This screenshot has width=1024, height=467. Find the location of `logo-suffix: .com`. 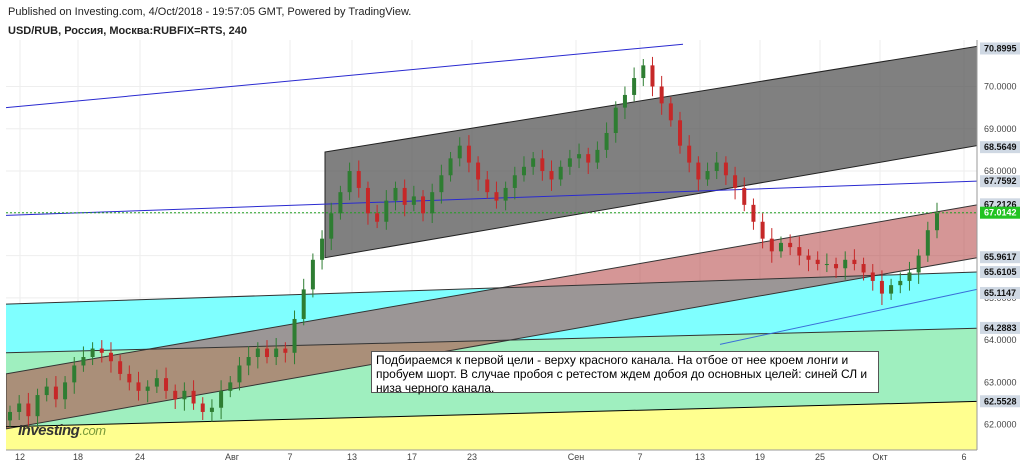

logo-suffix: .com is located at coordinates (92, 430).